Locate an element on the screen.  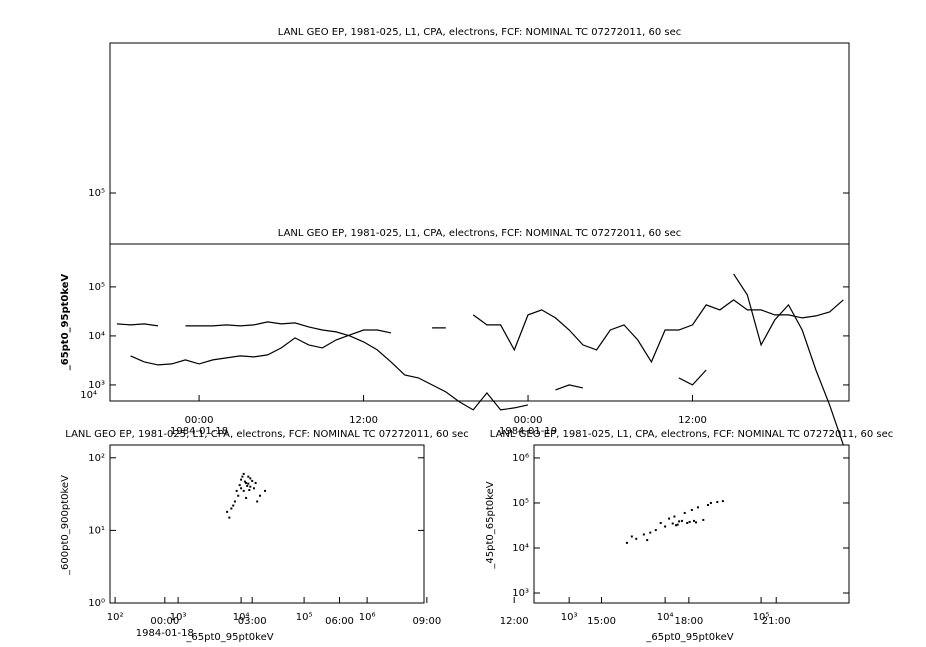
x-tick-label: 15:00 is located at coordinates (601, 621).